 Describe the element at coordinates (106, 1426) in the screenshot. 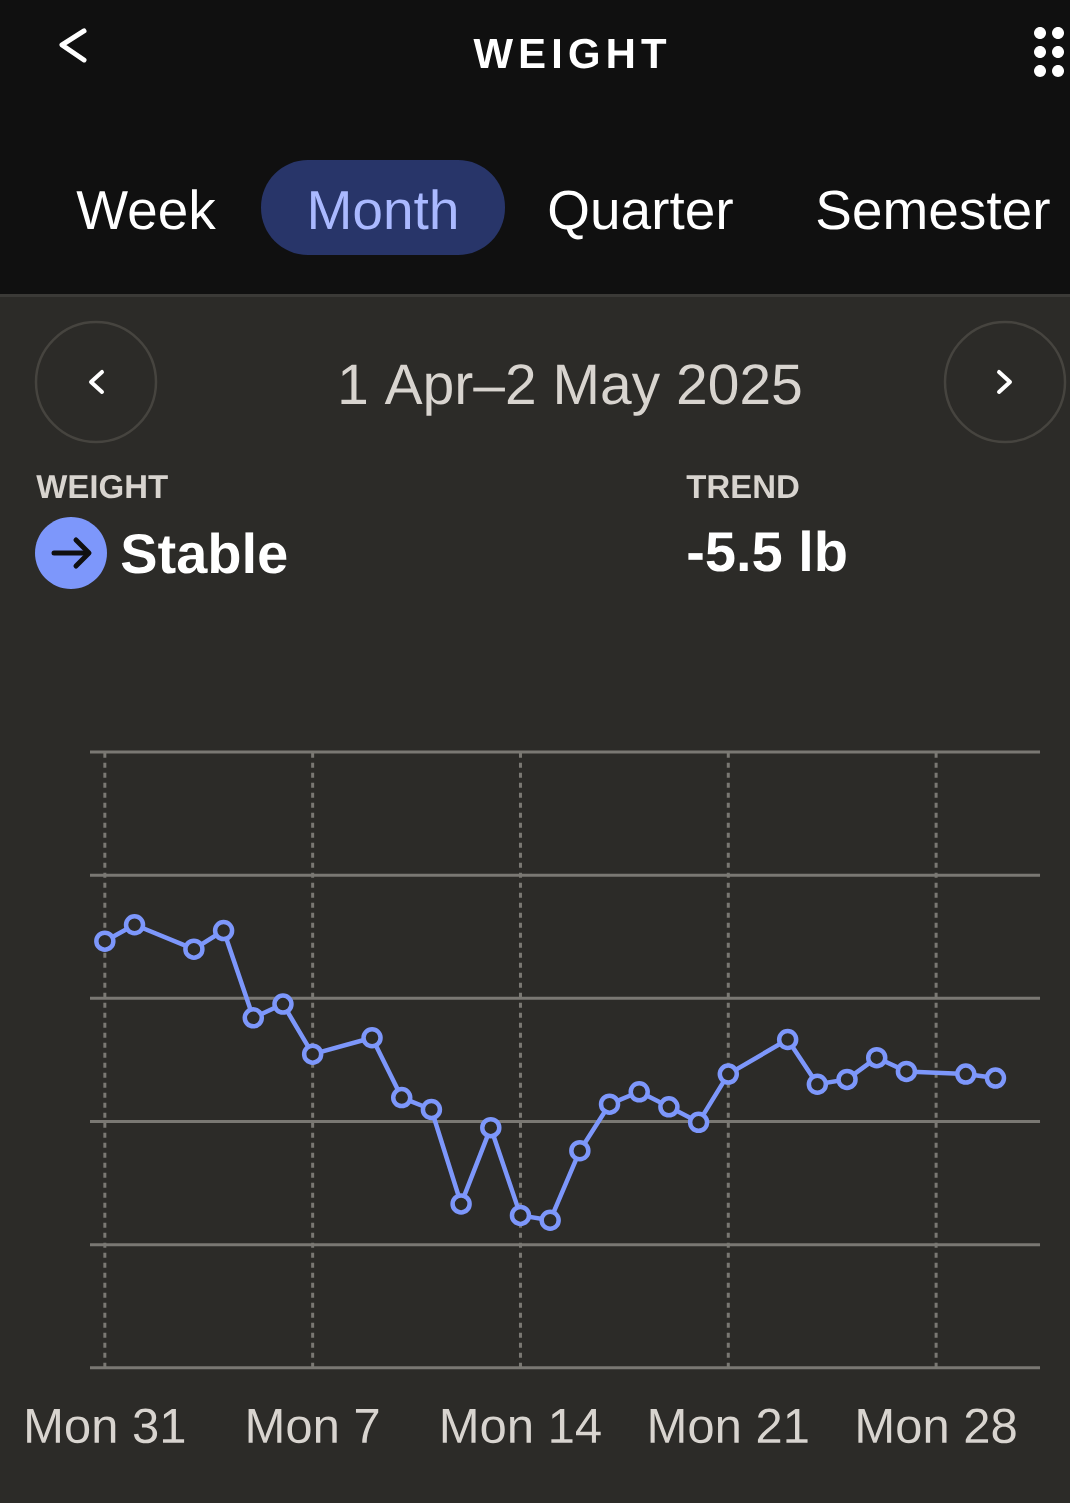

I see `x-tick-label: Mon 31` at that location.